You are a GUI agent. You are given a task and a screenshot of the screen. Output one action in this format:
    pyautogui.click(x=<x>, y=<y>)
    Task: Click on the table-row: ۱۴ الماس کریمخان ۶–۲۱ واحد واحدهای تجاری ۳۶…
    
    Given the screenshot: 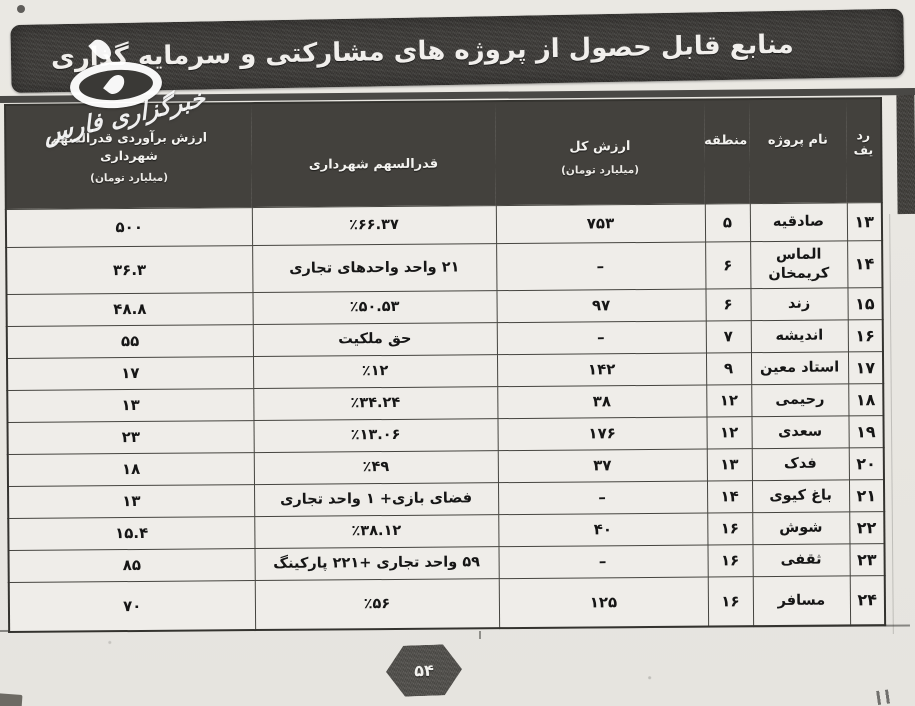 What is the action you would take?
    pyautogui.click(x=444, y=267)
    